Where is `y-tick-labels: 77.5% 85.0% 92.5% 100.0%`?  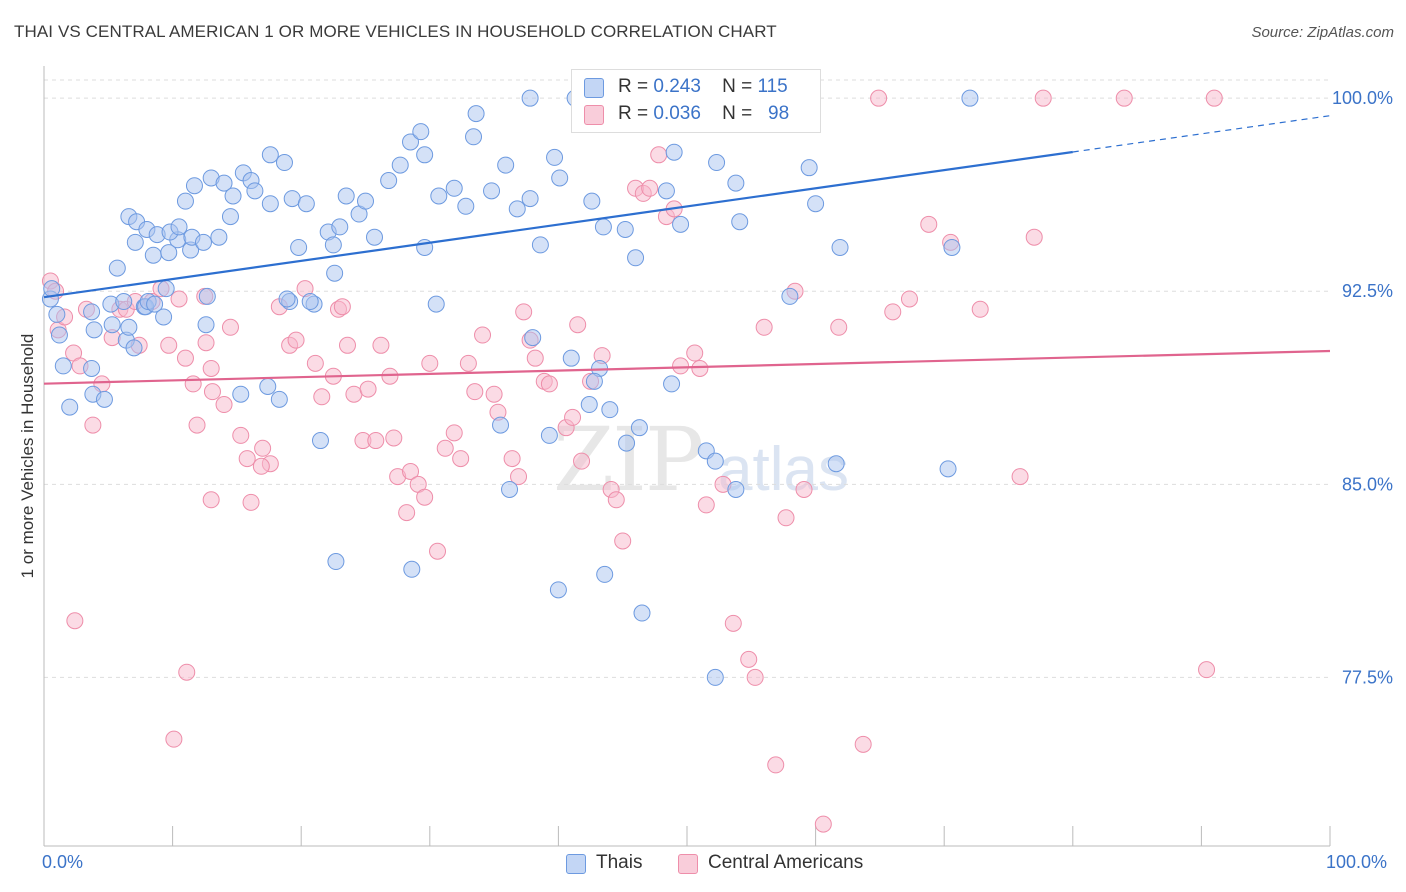
y-tick-labels: 77.5% 85.0% 92.5% 100.0% is located at coordinates (1362, 387).